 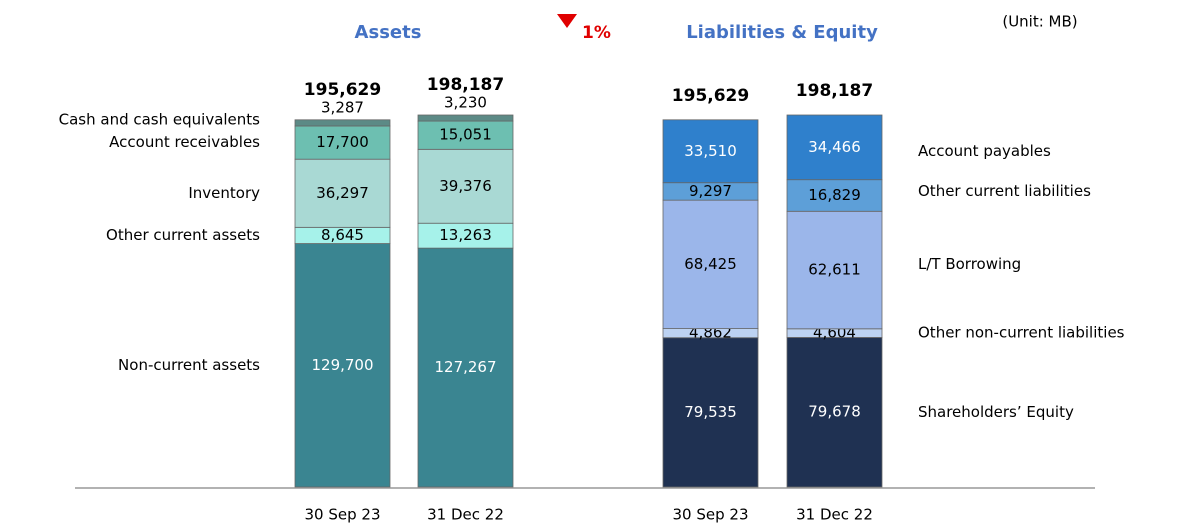 I want to click on chart-title: Liabilities & Equity, so click(x=782, y=32).